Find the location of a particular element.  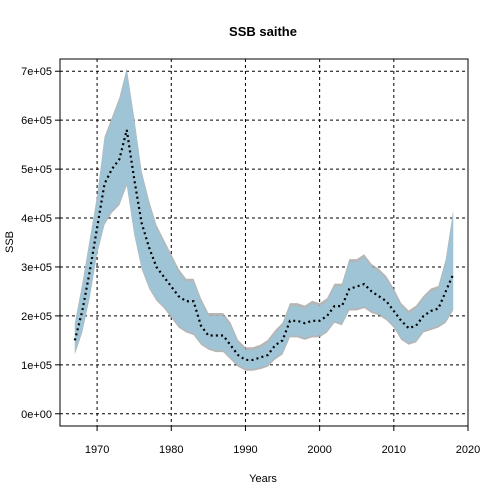

chart-title: SSB saithe is located at coordinates (263, 31).